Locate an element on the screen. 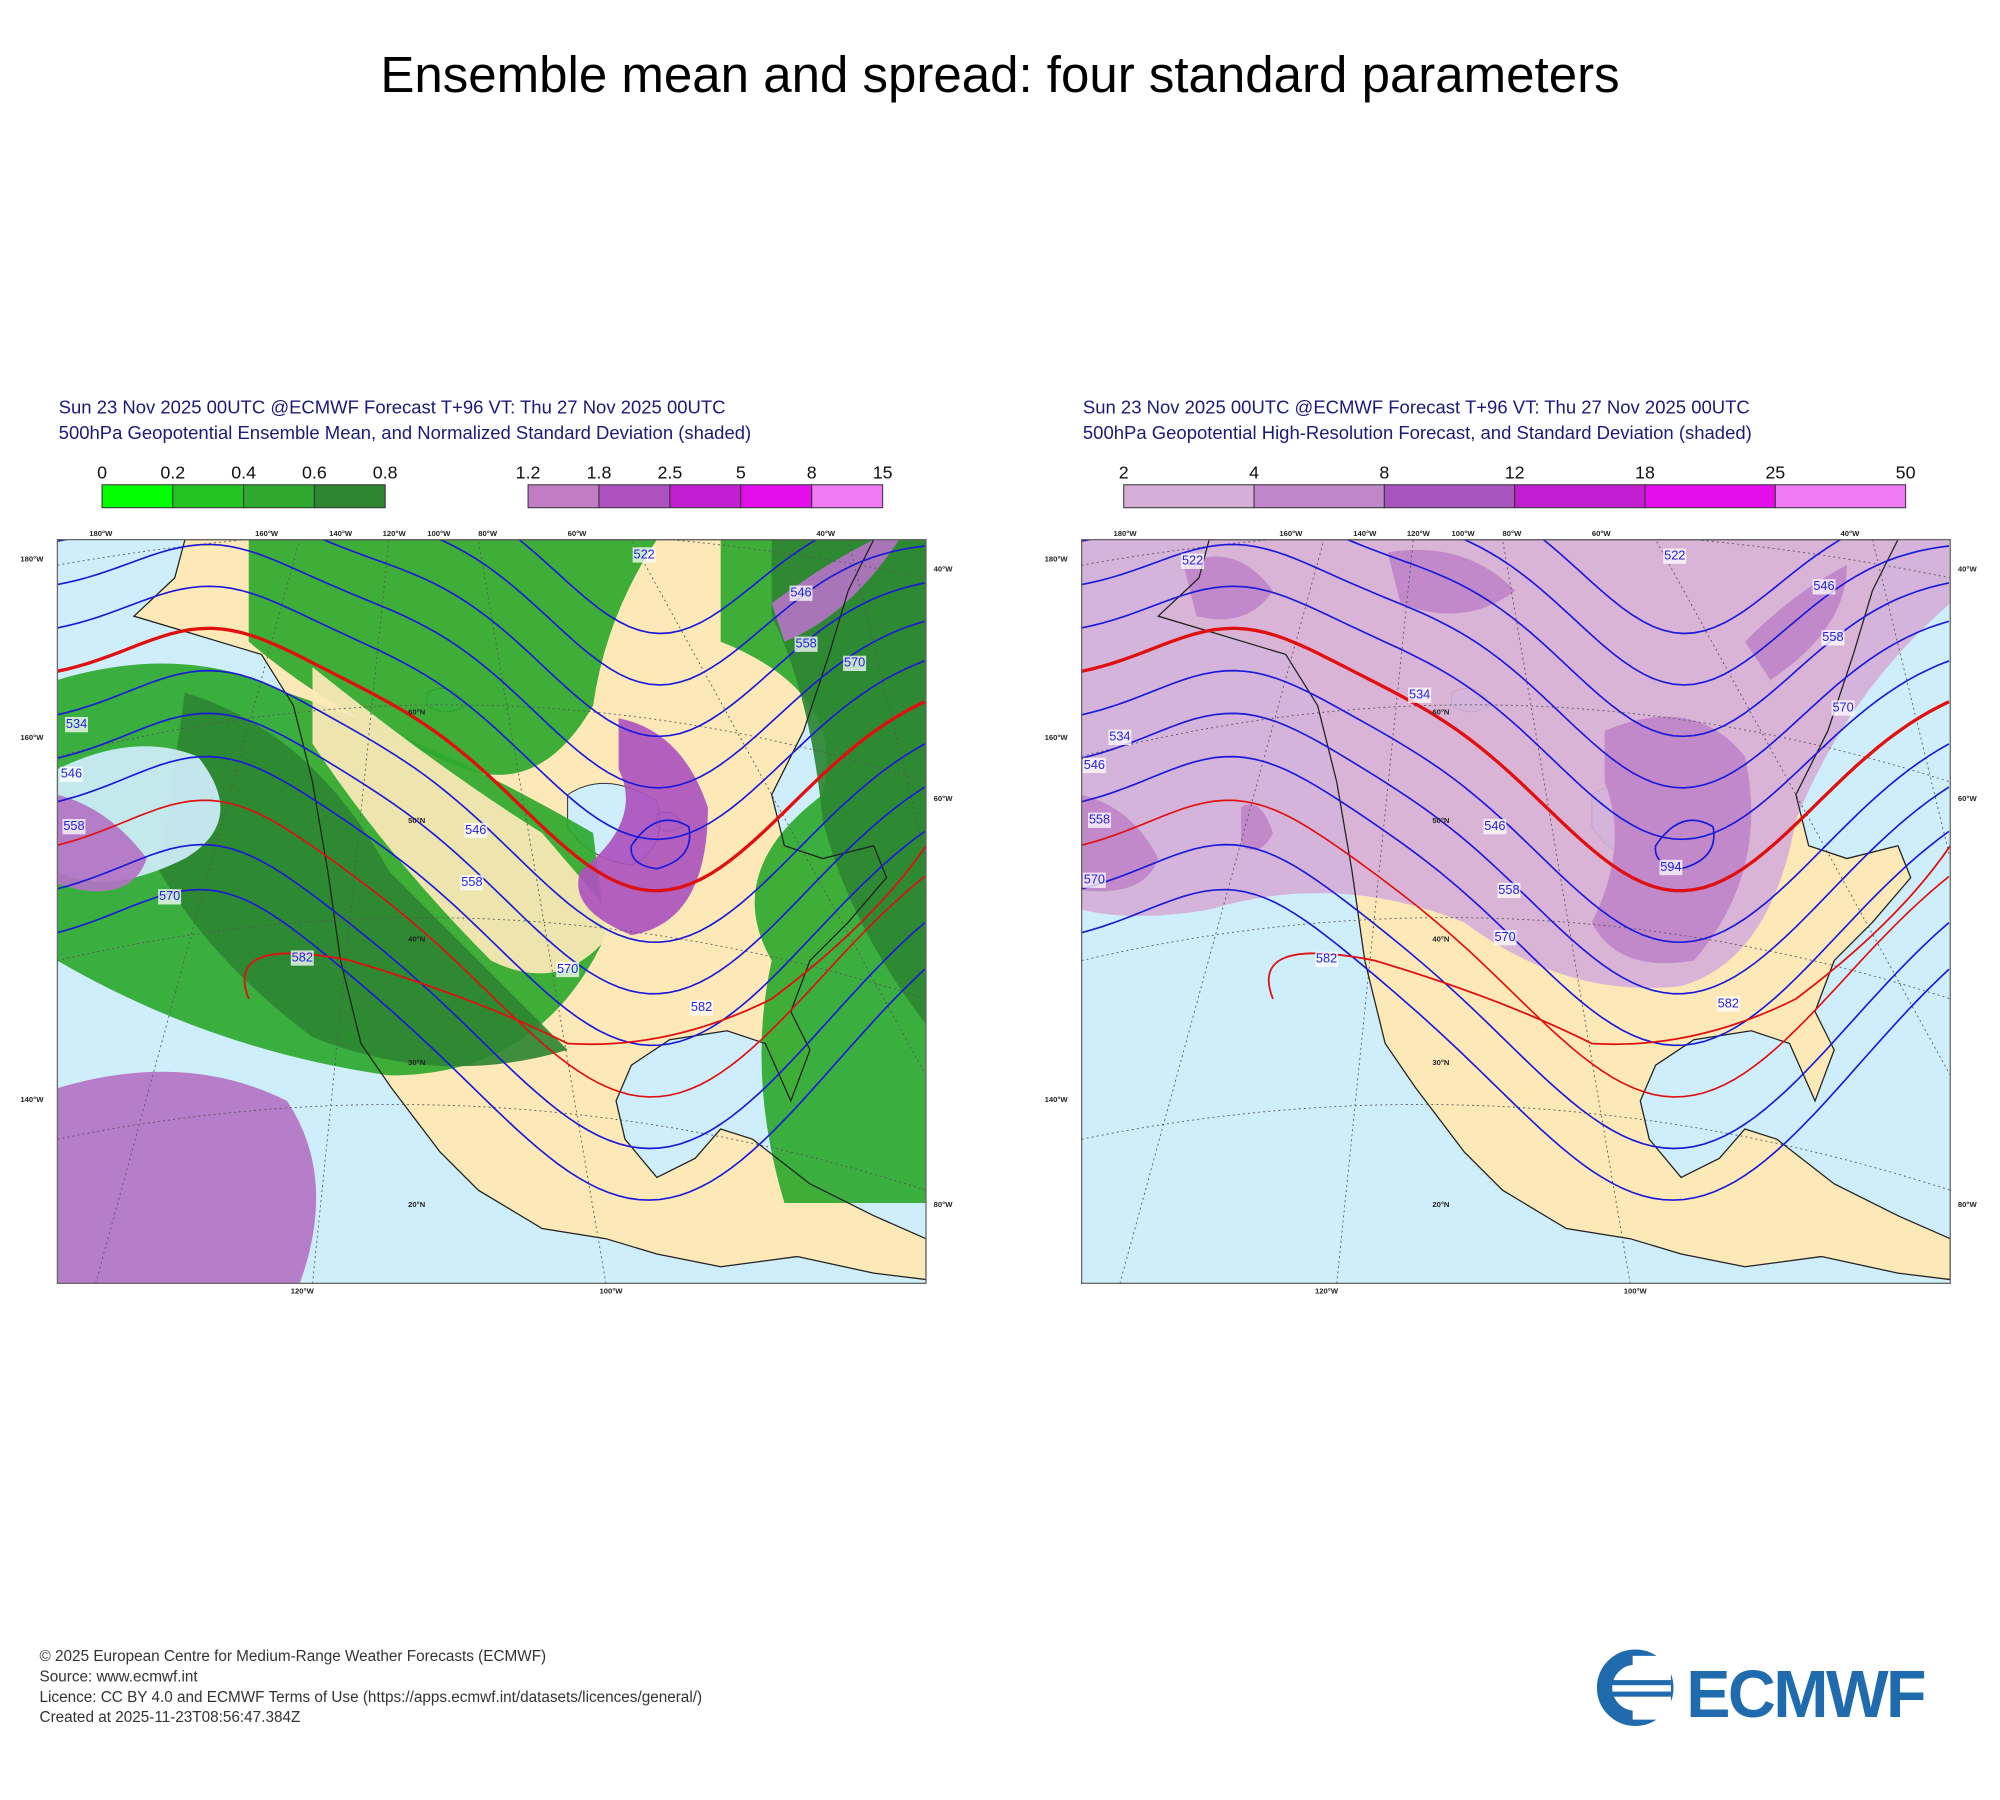 Image resolution: width=2000 pixels, height=1800 pixels. contour-label: 522 is located at coordinates (1192, 560).